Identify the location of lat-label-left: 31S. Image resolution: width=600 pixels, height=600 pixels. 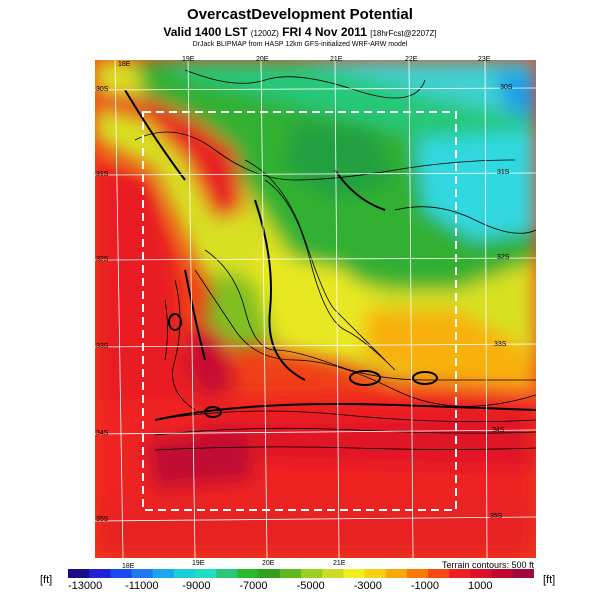
(102, 174).